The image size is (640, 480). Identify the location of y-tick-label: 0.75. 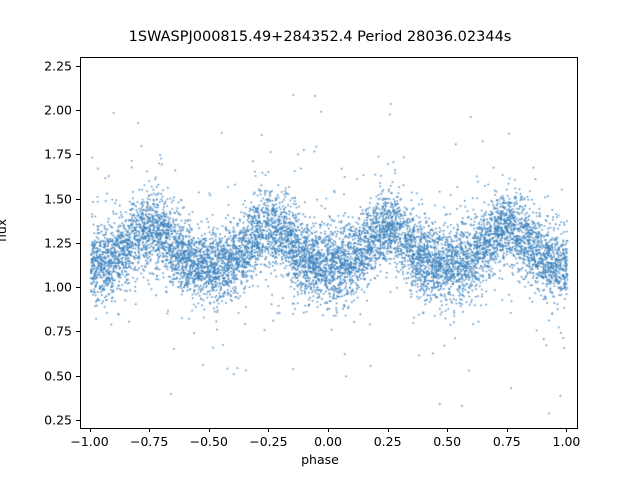
(58, 331).